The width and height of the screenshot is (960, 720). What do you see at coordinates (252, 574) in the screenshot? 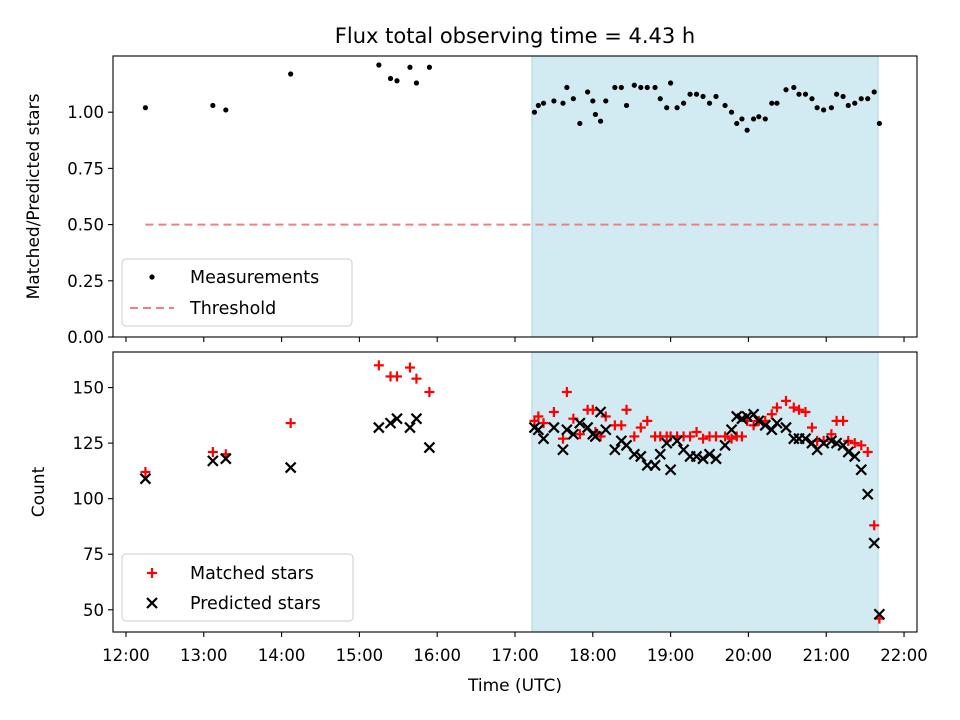
I see `legend-matched-label: Matched stars` at bounding box center [252, 574].